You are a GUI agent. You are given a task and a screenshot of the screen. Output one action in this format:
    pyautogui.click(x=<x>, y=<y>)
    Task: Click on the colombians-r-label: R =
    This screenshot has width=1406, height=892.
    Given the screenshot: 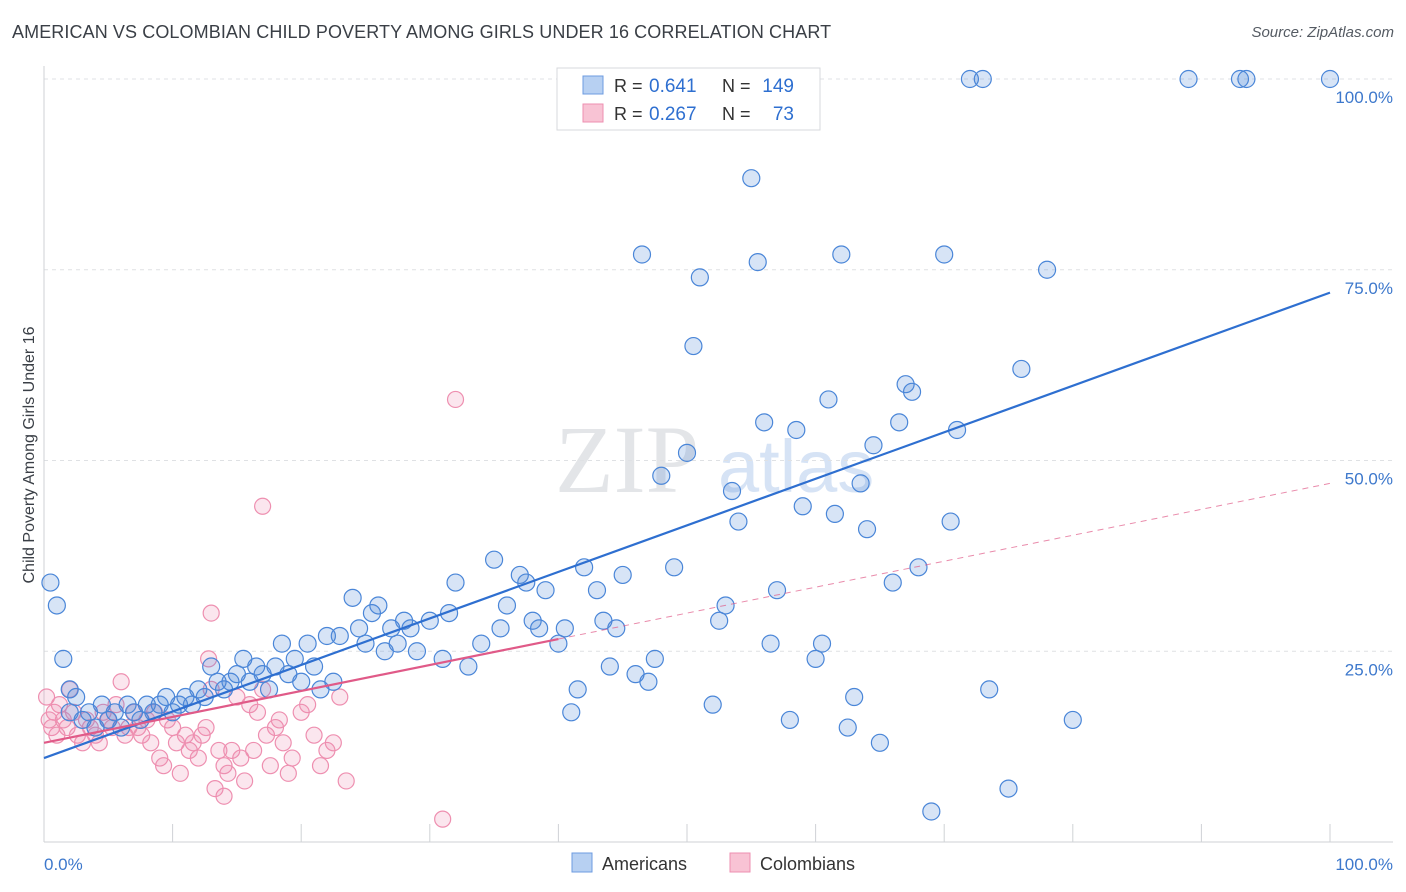 What is the action you would take?
    pyautogui.click(x=628, y=114)
    